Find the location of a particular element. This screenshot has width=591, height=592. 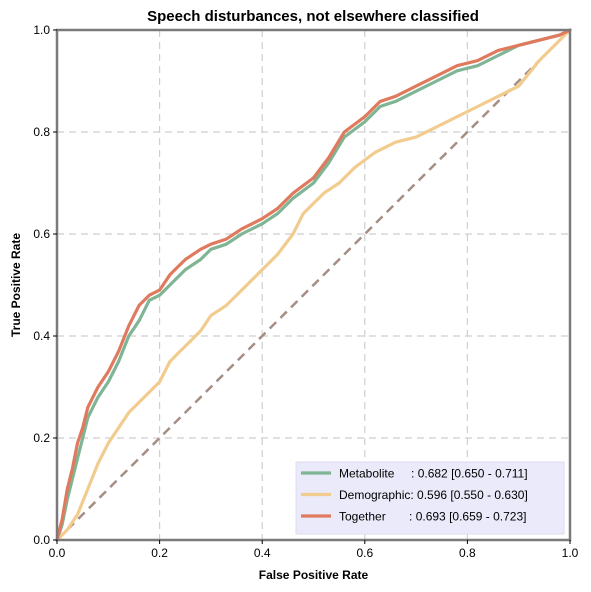

legend-box is located at coordinates (430, 498).